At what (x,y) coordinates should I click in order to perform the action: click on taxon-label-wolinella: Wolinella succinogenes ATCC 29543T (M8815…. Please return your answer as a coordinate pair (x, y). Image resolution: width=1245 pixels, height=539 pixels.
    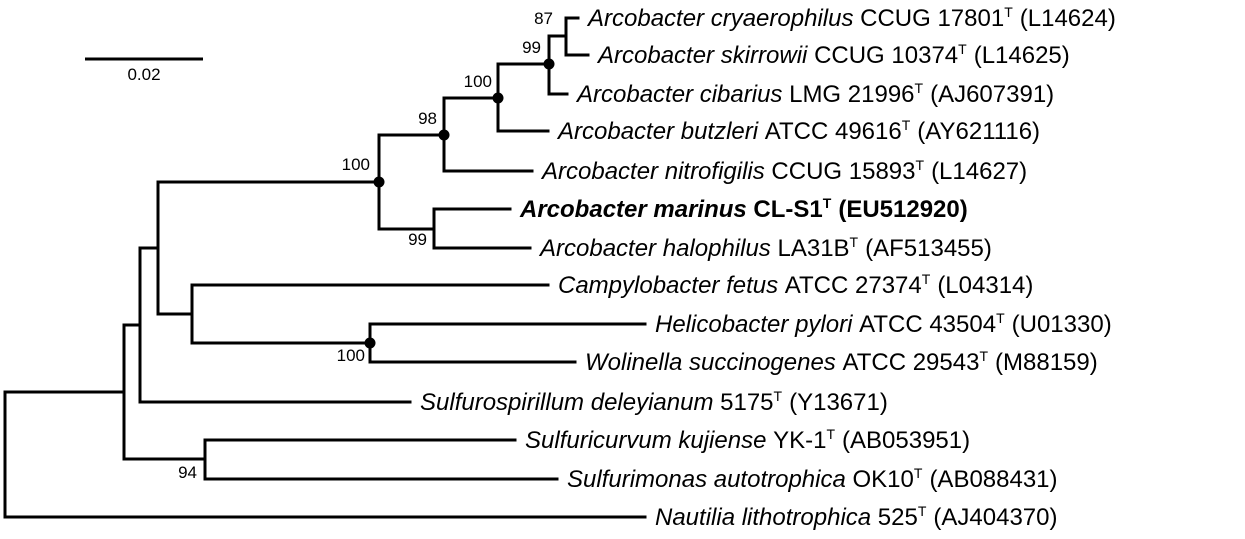
    Looking at the image, I should click on (841, 362).